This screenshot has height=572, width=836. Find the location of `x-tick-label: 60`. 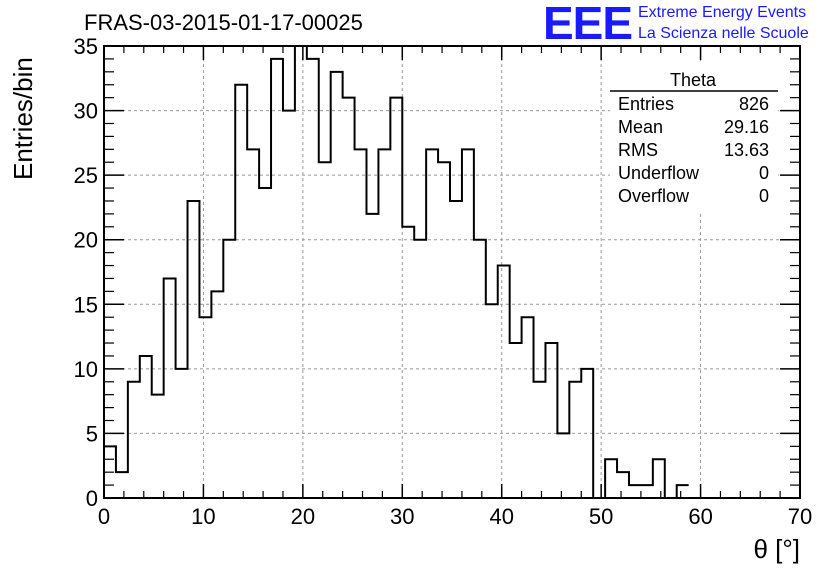

x-tick-label: 60 is located at coordinates (700, 516).